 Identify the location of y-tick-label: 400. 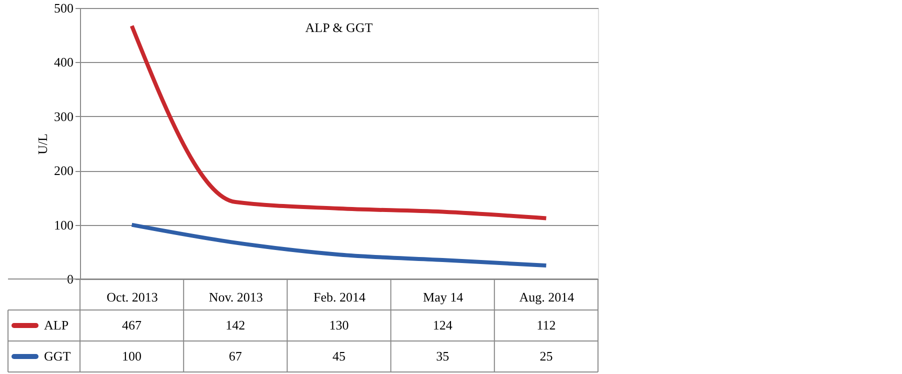
(64, 62).